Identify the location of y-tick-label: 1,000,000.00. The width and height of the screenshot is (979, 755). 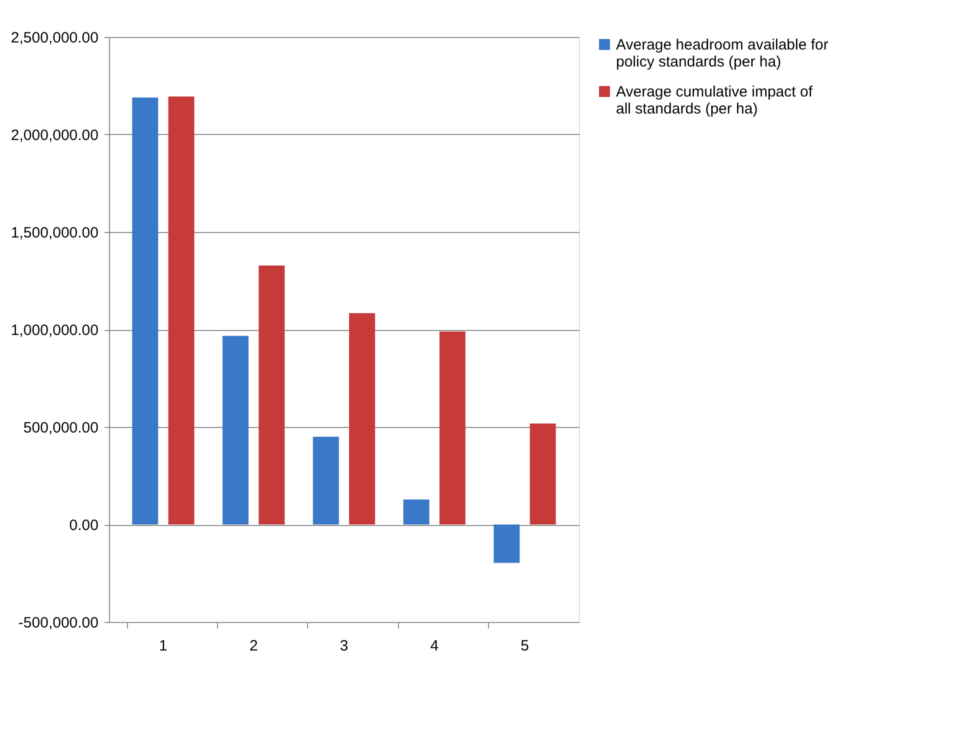
(54, 330).